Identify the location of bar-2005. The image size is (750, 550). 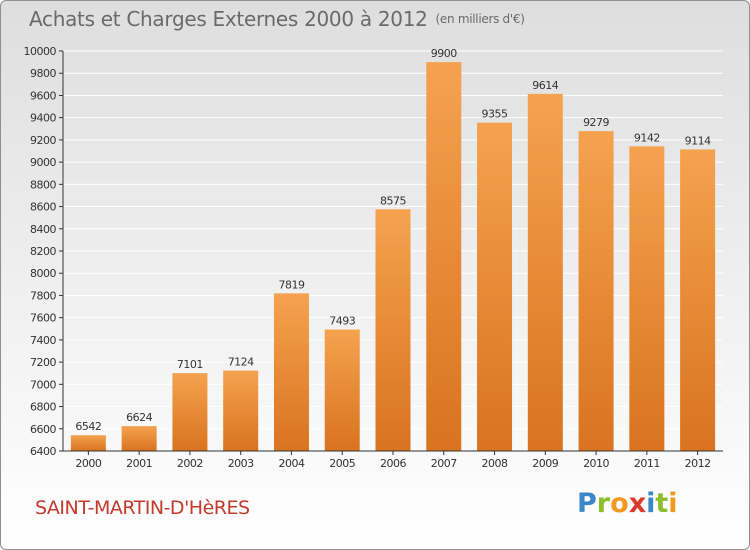
(342, 390).